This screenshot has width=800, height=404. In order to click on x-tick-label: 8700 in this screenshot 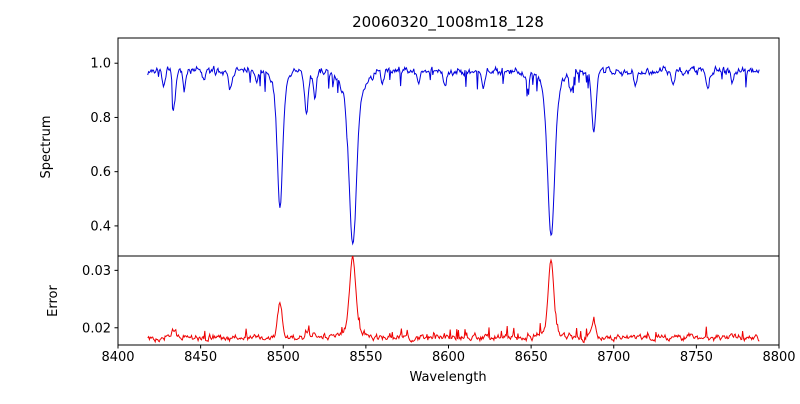, I will do `click(613, 357)`.